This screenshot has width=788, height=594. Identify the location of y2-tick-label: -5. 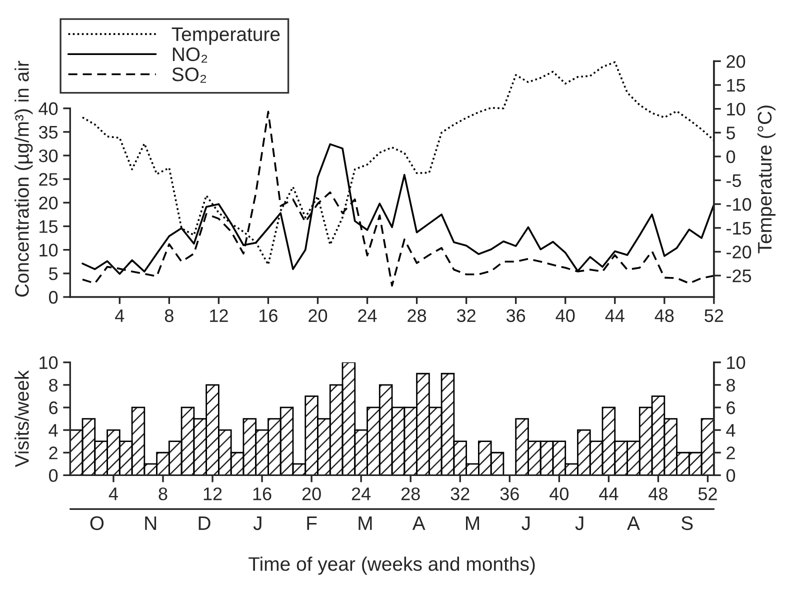
(734, 180).